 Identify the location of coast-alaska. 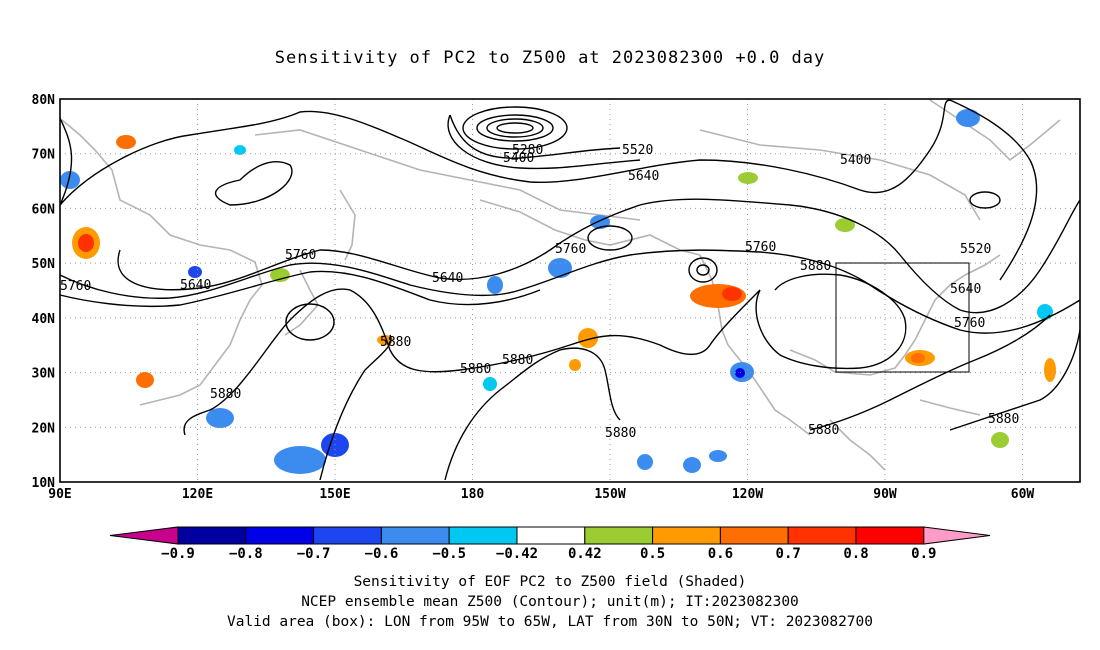
(590, 227).